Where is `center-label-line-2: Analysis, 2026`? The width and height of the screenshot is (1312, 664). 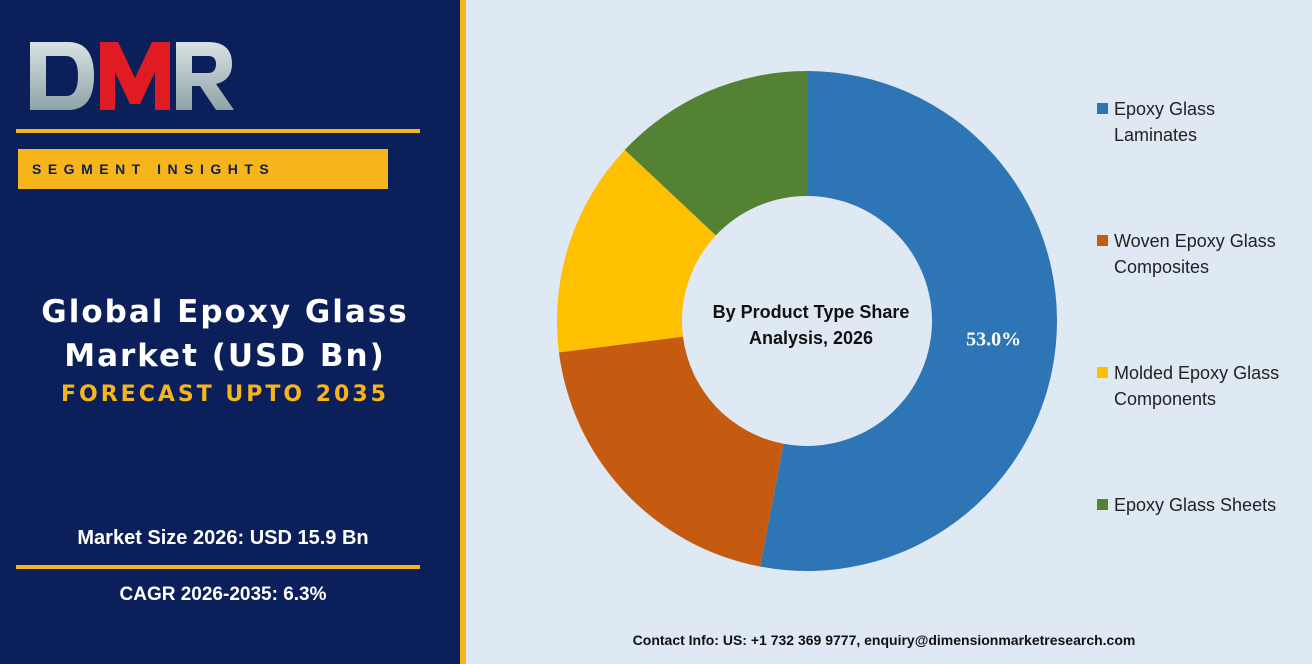 center-label-line-2: Analysis, 2026 is located at coordinates (811, 338).